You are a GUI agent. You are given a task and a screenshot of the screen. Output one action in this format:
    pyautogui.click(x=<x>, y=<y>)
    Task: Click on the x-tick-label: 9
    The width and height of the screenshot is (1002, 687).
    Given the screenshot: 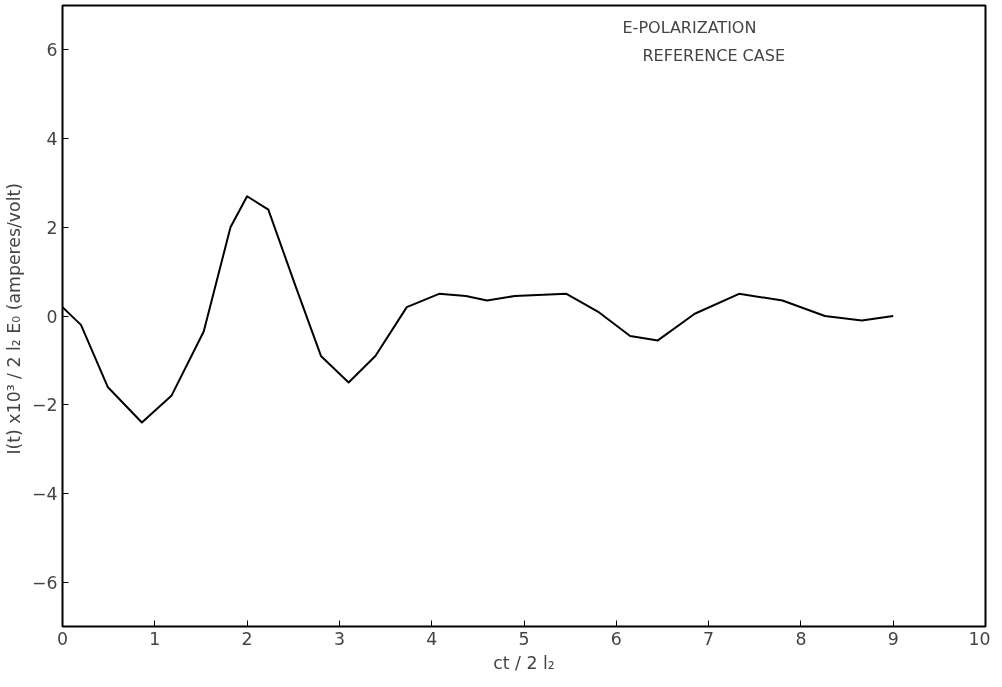 What is the action you would take?
    pyautogui.click(x=893, y=638)
    